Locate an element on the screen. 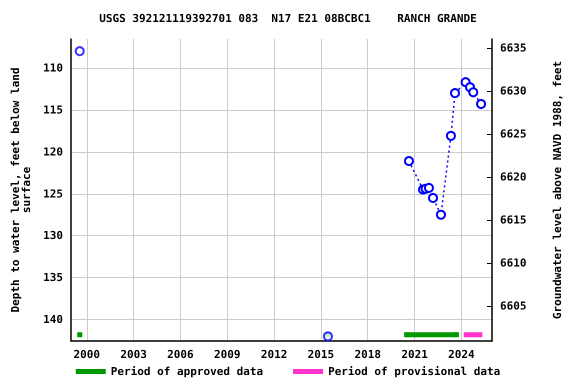 This screenshot has height=384, width=576. y2-tick-label: 6605 is located at coordinates (513, 305).